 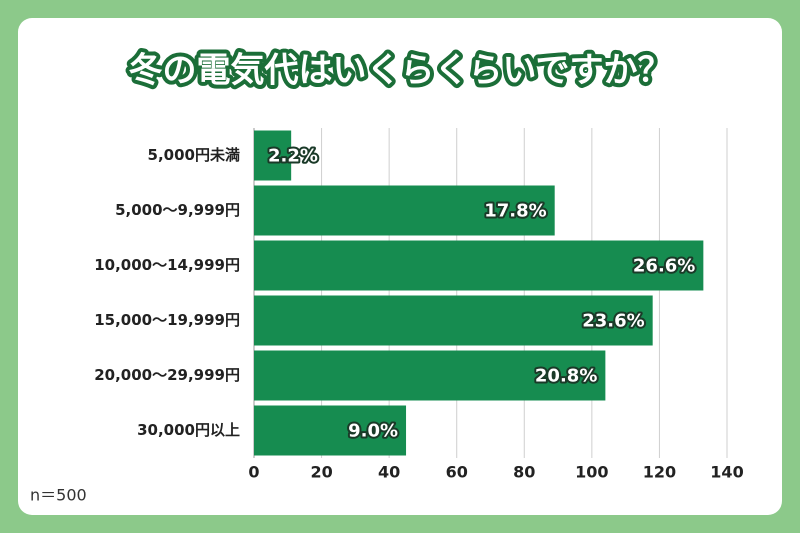 What do you see at coordinates (515, 211) in the screenshot?
I see `value-label: 17.8%` at bounding box center [515, 211].